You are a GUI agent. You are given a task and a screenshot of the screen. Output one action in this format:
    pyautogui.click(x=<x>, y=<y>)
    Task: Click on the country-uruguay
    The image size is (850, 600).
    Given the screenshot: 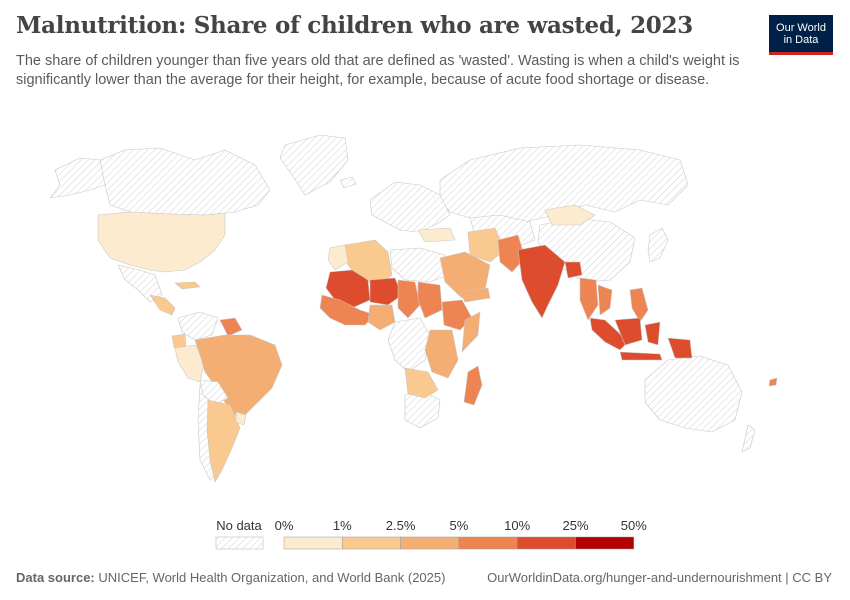 What is the action you would take?
    pyautogui.click(x=241, y=418)
    